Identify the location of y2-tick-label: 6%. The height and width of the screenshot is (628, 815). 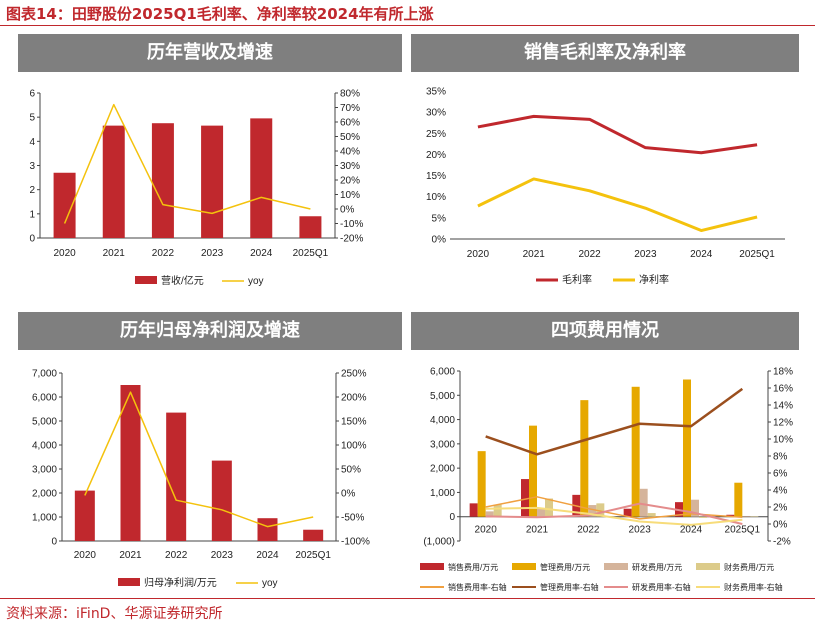
(780, 474).